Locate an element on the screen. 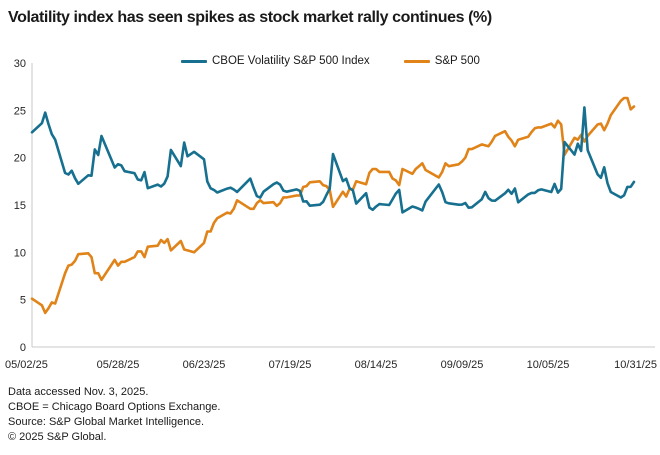 The width and height of the screenshot is (660, 455). x-axis-tick-label: 09/09/25 is located at coordinates (462, 365).